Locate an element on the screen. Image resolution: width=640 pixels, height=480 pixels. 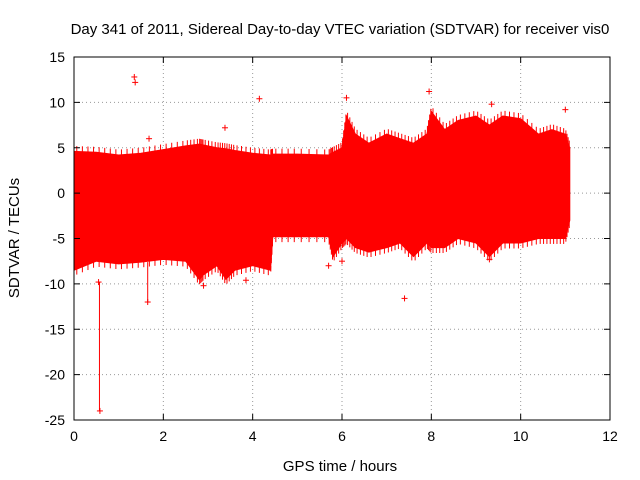
y-axis-label: SDTVAR / TECUs is located at coordinates (14, 238).